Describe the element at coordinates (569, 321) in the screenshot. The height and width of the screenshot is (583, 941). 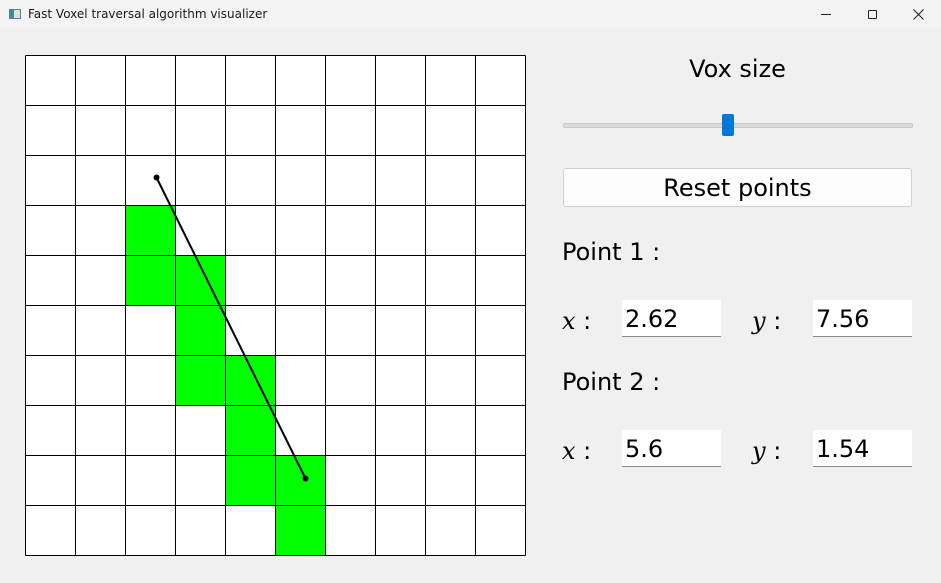
I see `point1-x-letter: x` at that location.